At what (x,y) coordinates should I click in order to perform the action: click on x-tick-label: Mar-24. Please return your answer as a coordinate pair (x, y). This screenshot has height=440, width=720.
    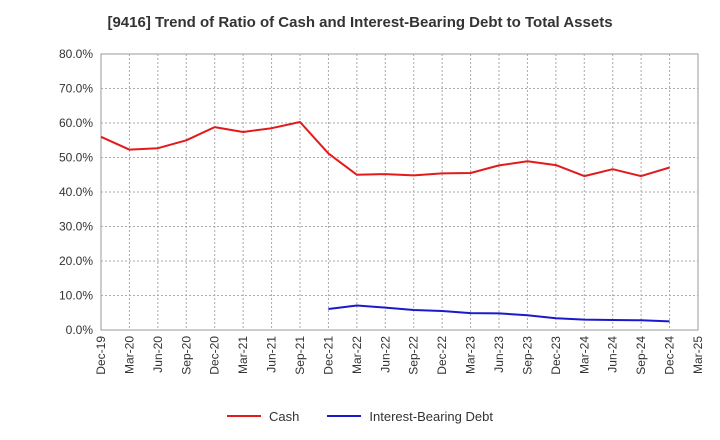
    Looking at the image, I should click on (584, 355).